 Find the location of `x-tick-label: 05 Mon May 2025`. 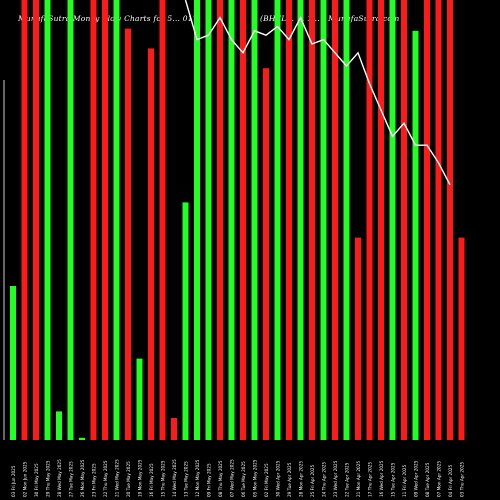

x-tick-label: 05 Mon May 2025 is located at coordinates (255, 478).